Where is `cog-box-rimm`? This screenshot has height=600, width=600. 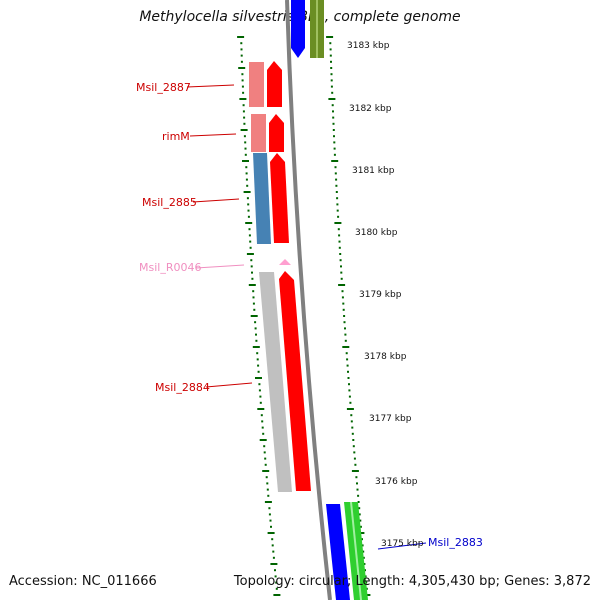 cog-box-rimm is located at coordinates (258, 133).